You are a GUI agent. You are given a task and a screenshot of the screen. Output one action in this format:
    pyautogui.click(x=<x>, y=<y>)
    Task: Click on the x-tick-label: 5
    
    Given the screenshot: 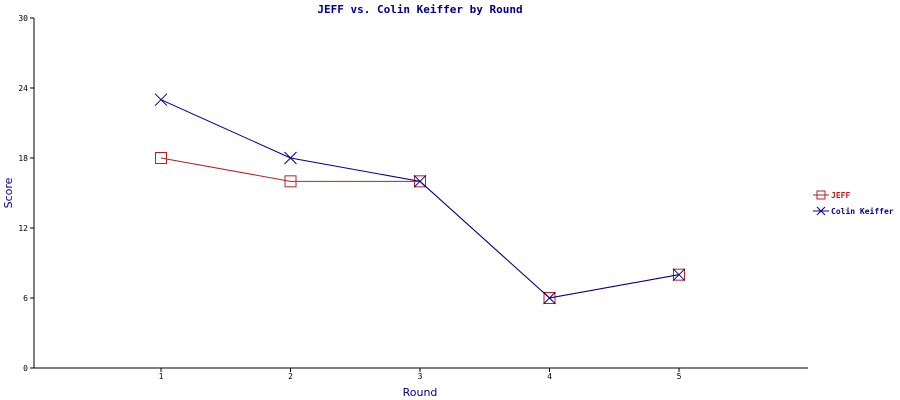 What is the action you would take?
    pyautogui.click(x=679, y=376)
    